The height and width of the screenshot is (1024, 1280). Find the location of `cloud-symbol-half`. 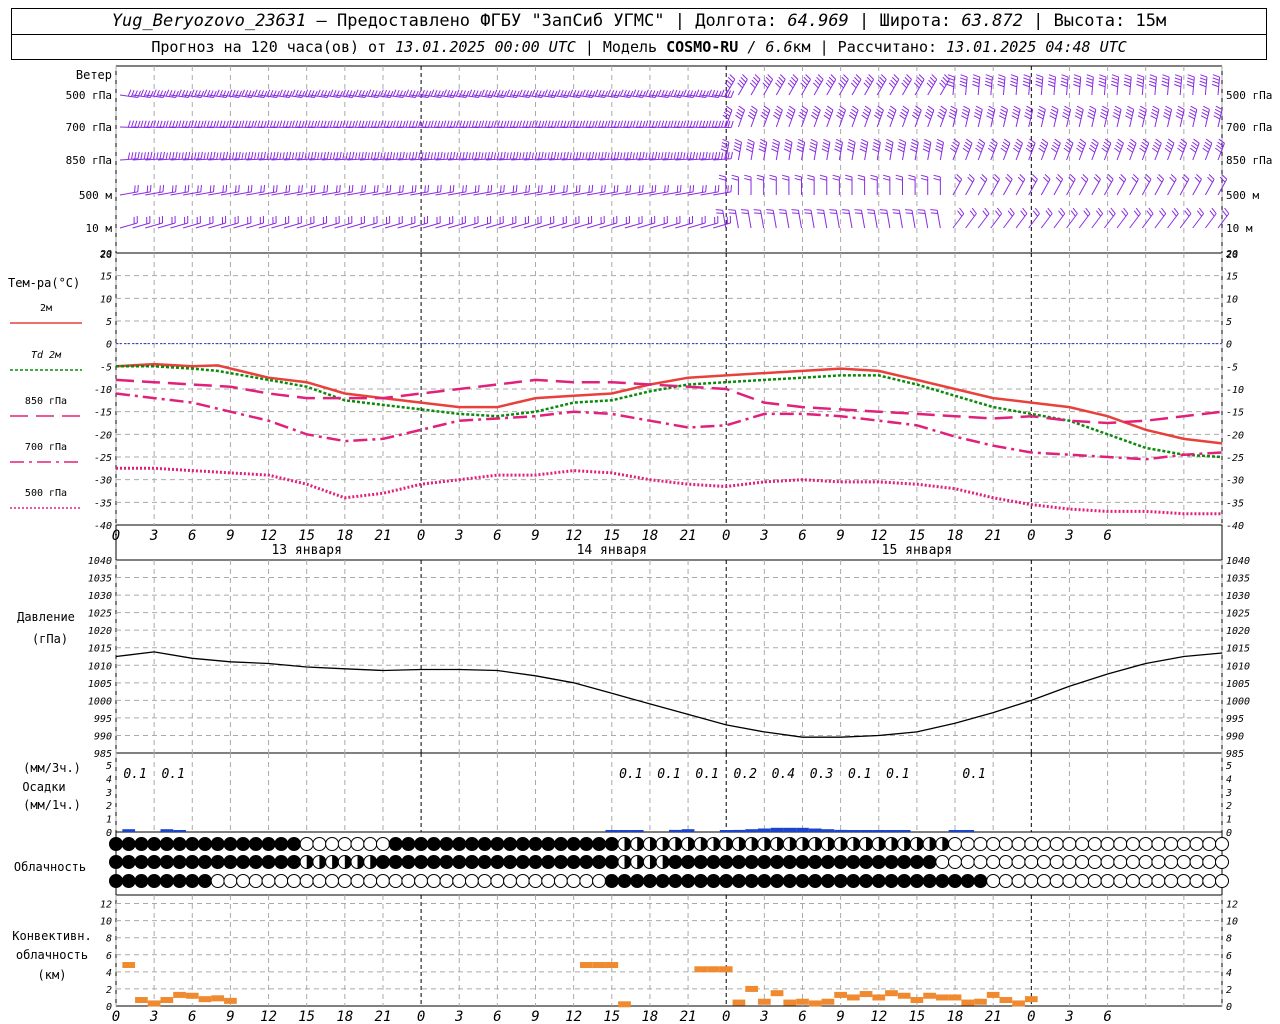

cloud-symbol-half is located at coordinates (628, 862).